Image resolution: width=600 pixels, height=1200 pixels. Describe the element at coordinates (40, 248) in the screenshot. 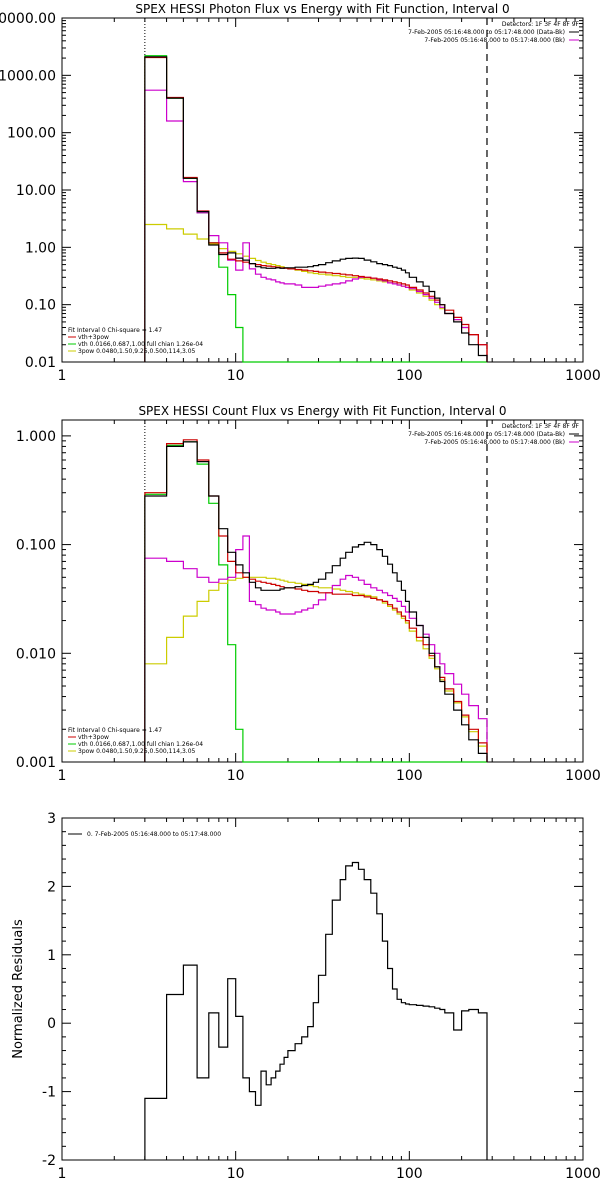

I see `y-tick-label: 1.00` at that location.